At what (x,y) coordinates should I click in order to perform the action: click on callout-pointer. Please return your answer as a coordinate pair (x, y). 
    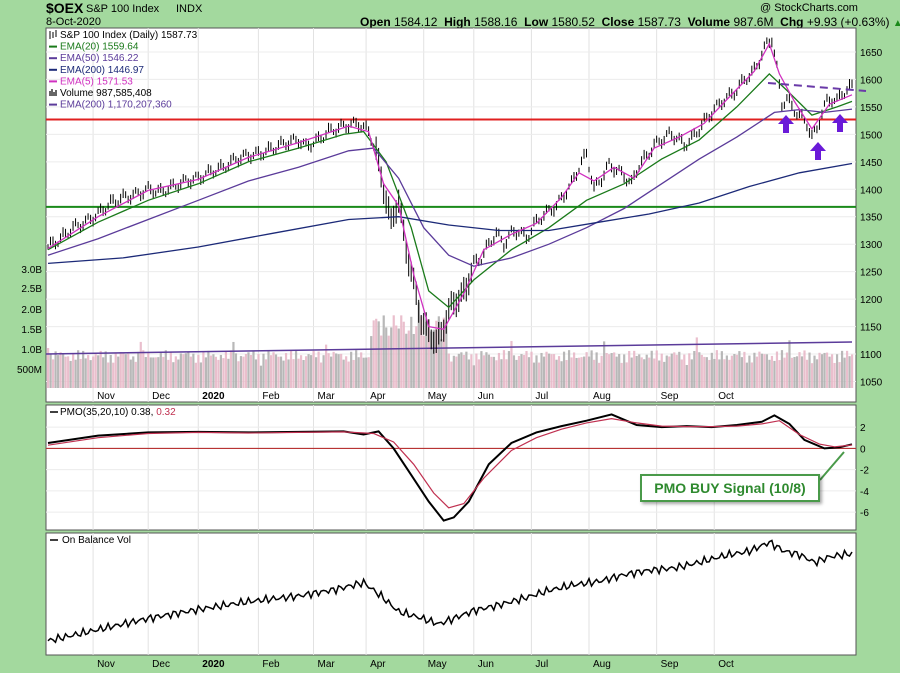
    Looking at the image, I should click on (832, 466).